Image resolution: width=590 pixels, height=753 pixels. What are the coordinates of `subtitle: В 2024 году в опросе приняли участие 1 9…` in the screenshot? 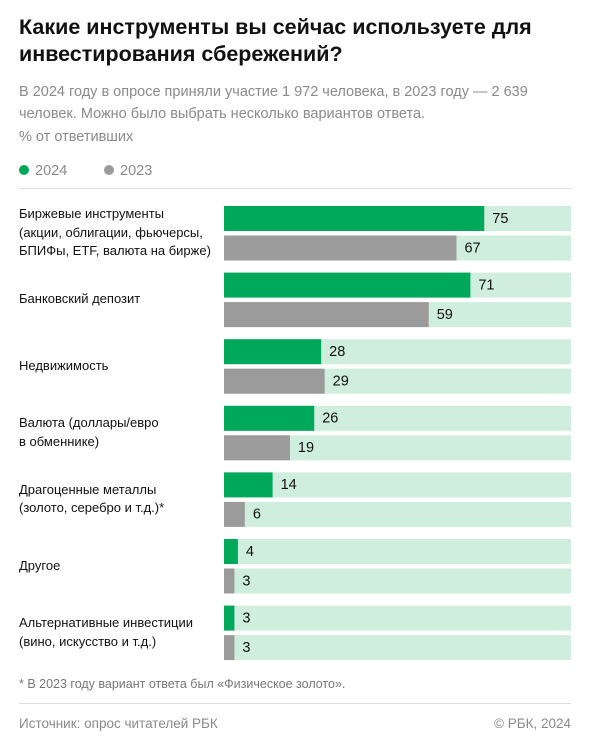 It's located at (273, 103).